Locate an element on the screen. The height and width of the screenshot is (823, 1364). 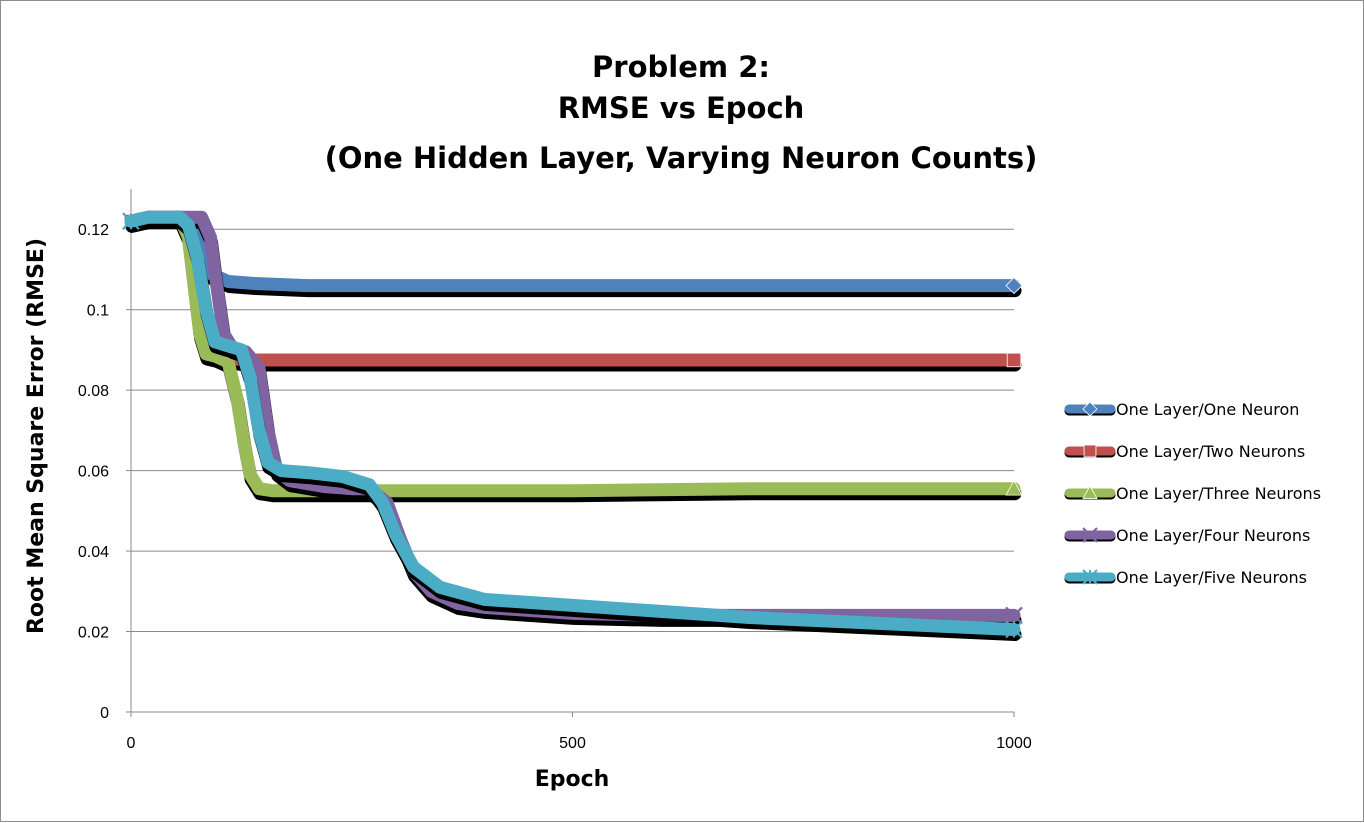
legend-label: One Layer/Four Neurons is located at coordinates (1213, 535).